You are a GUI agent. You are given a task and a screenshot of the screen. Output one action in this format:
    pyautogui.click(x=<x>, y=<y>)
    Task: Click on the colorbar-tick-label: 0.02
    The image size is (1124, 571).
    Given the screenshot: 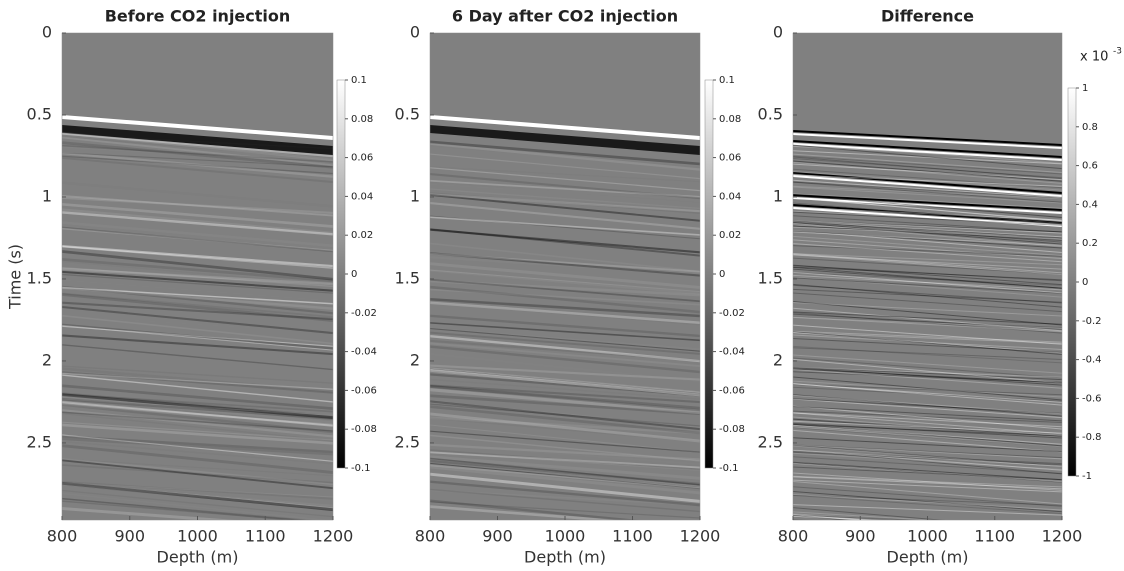 What is the action you would take?
    pyautogui.click(x=362, y=235)
    